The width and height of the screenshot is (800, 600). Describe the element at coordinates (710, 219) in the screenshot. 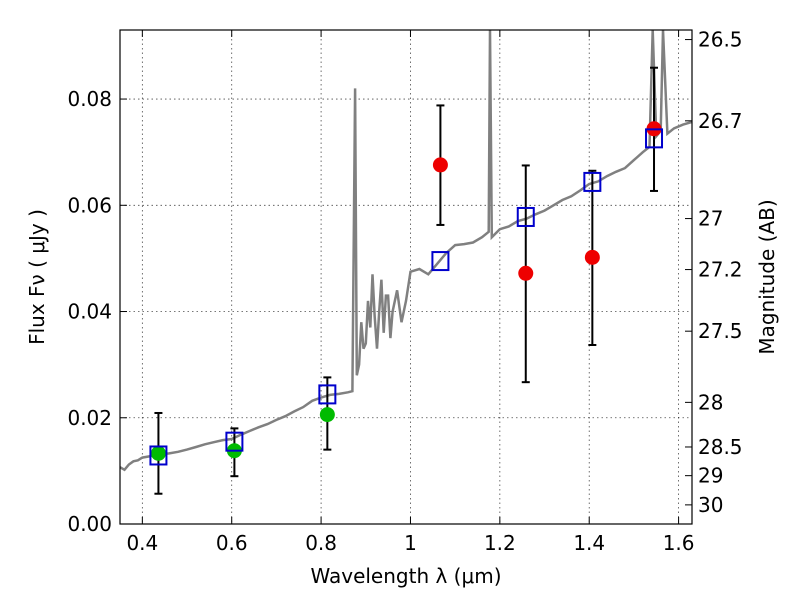

I see `right-tick-label: 27` at that location.